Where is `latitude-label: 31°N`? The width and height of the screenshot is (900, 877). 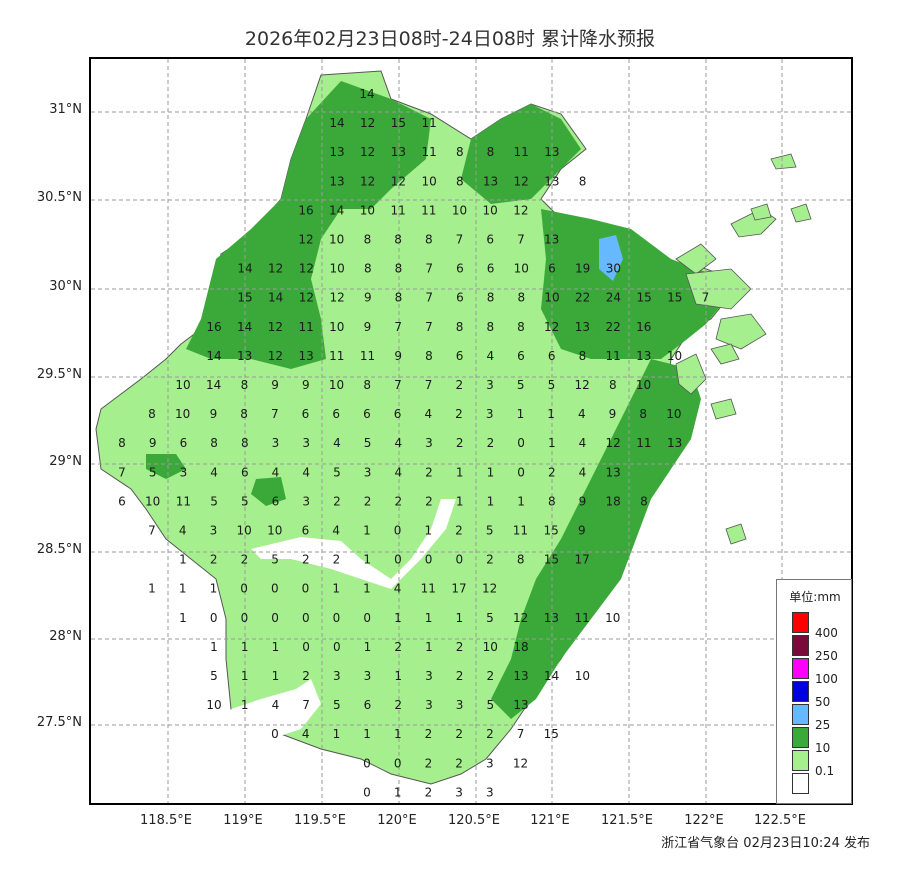
latitude-label: 31°N is located at coordinates (65, 109).